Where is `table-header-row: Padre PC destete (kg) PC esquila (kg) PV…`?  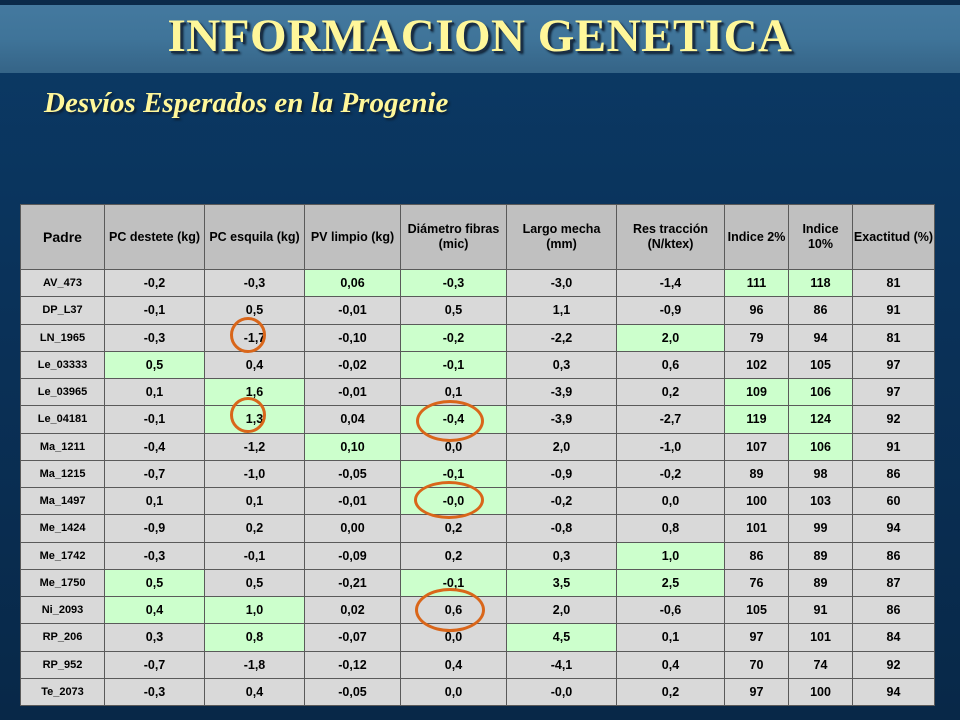
table-header-row: Padre PC destete (kg) PC esquila (kg) PV… is located at coordinates (477, 237).